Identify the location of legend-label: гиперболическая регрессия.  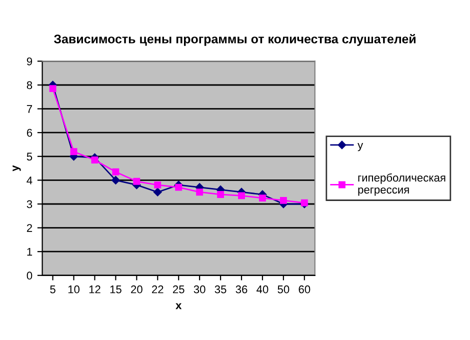
(402, 184).